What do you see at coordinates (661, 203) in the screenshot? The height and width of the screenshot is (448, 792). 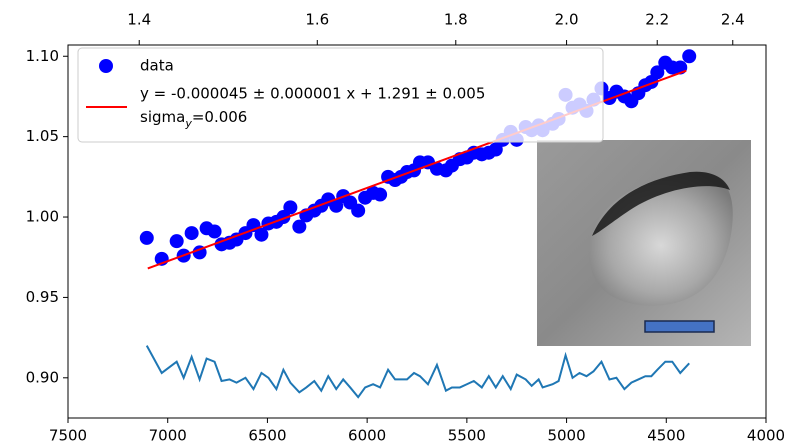 I see `inset-shadow` at bounding box center [661, 203].